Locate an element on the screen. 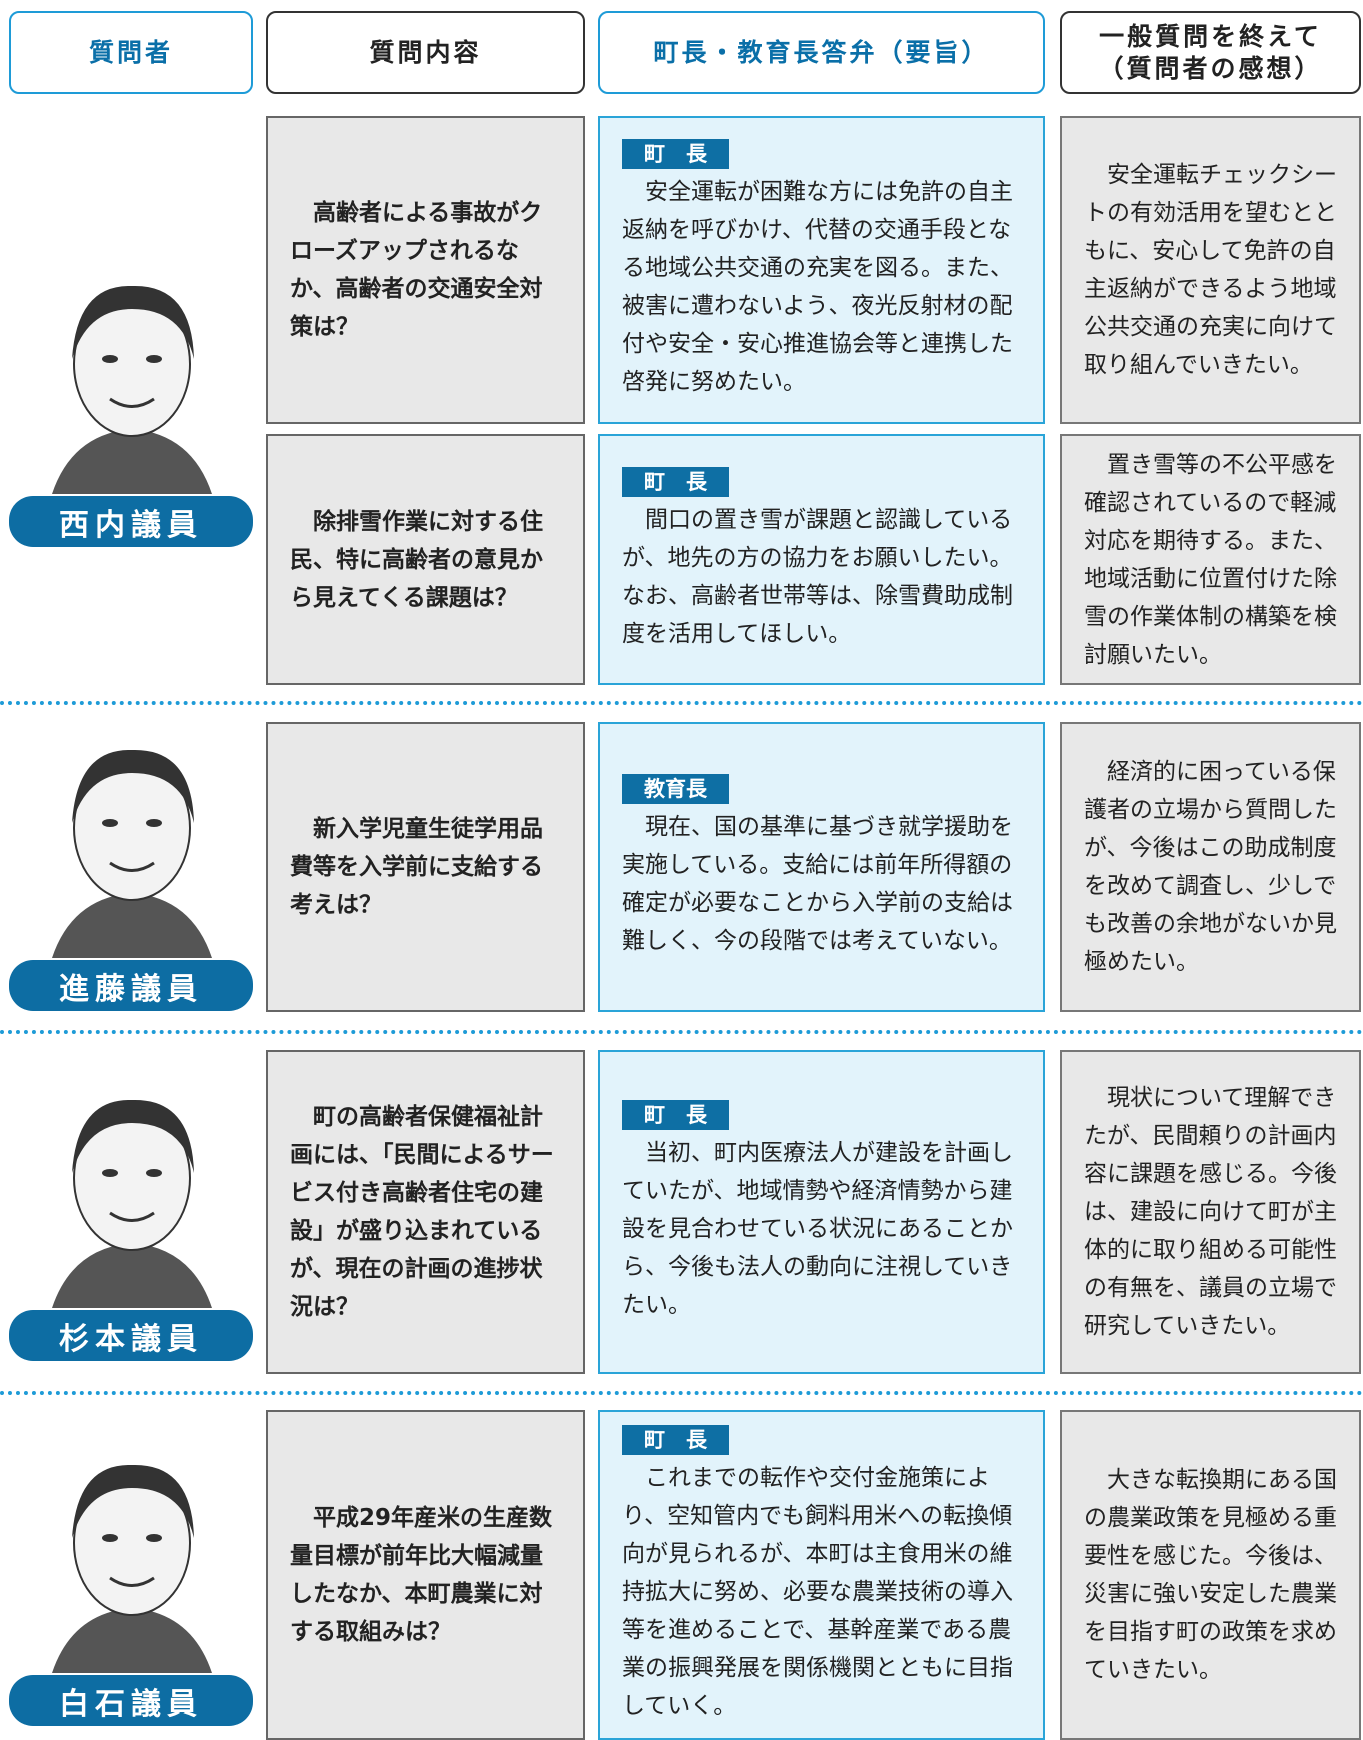 This screenshot has height=1740, width=1363. question-box: 高齢者による事故がクローズアップされるなか、高齢者の交通安全対策は？ is located at coordinates (425, 270).